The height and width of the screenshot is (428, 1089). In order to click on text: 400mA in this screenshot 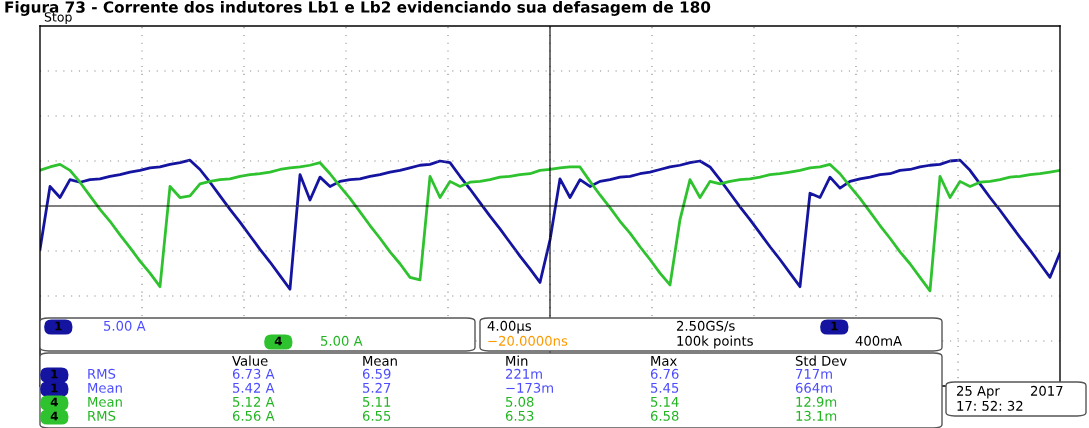, I will do `click(878, 340)`.